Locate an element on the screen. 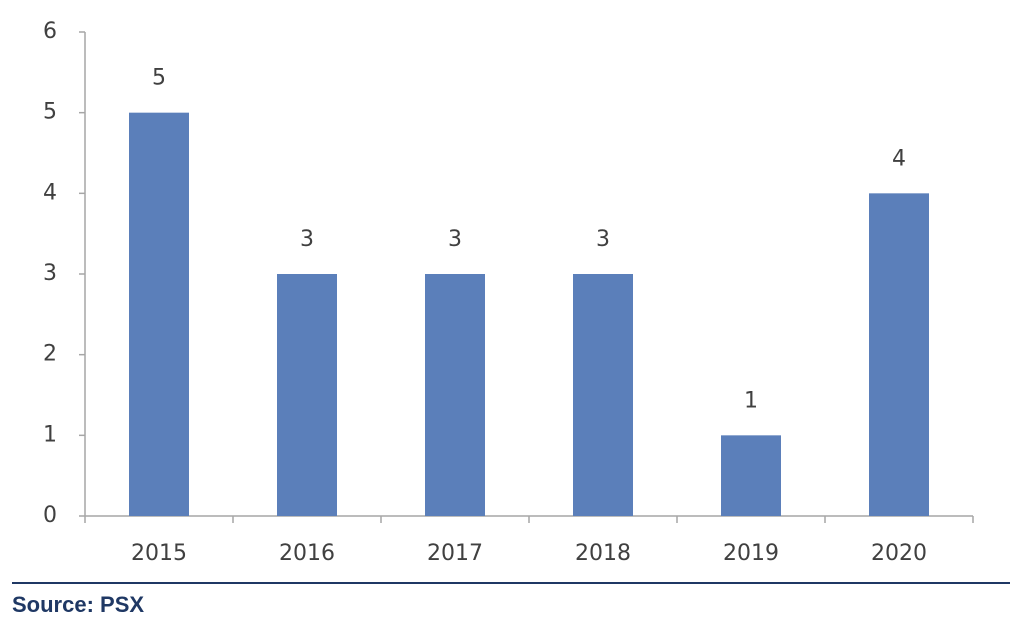 This screenshot has width=1024, height=630. data-label: 5 is located at coordinates (159, 78).